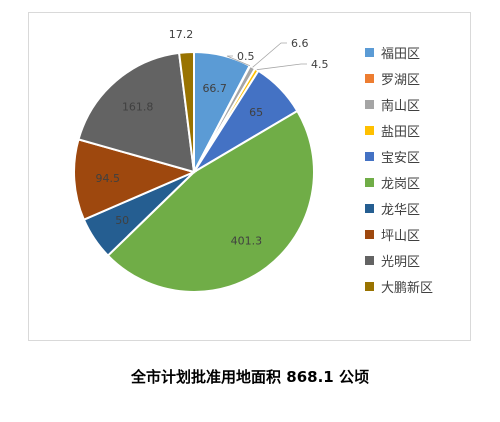 The image size is (500, 422). I want to click on legend-label-5: 龙岗区, so click(401, 184).